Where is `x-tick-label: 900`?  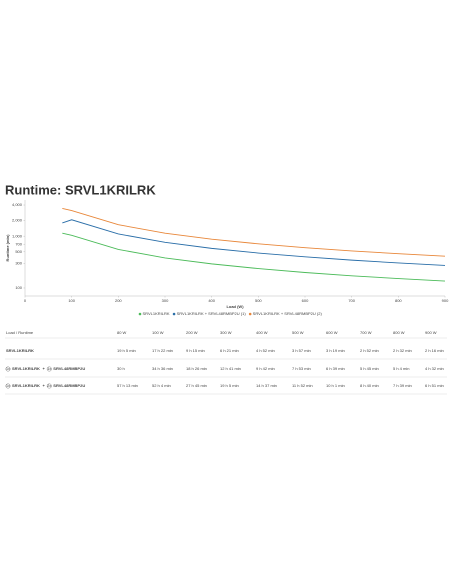 x-tick-label: 900 is located at coordinates (445, 300).